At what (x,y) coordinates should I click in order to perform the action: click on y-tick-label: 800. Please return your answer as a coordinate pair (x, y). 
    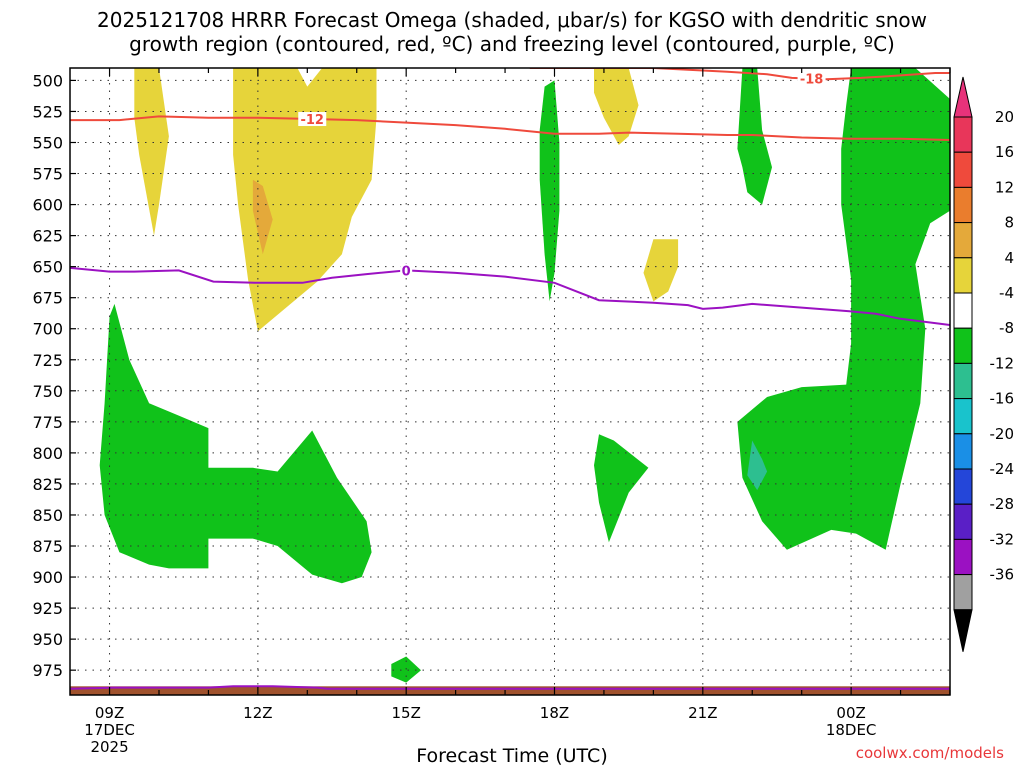
    Looking at the image, I should click on (47, 453).